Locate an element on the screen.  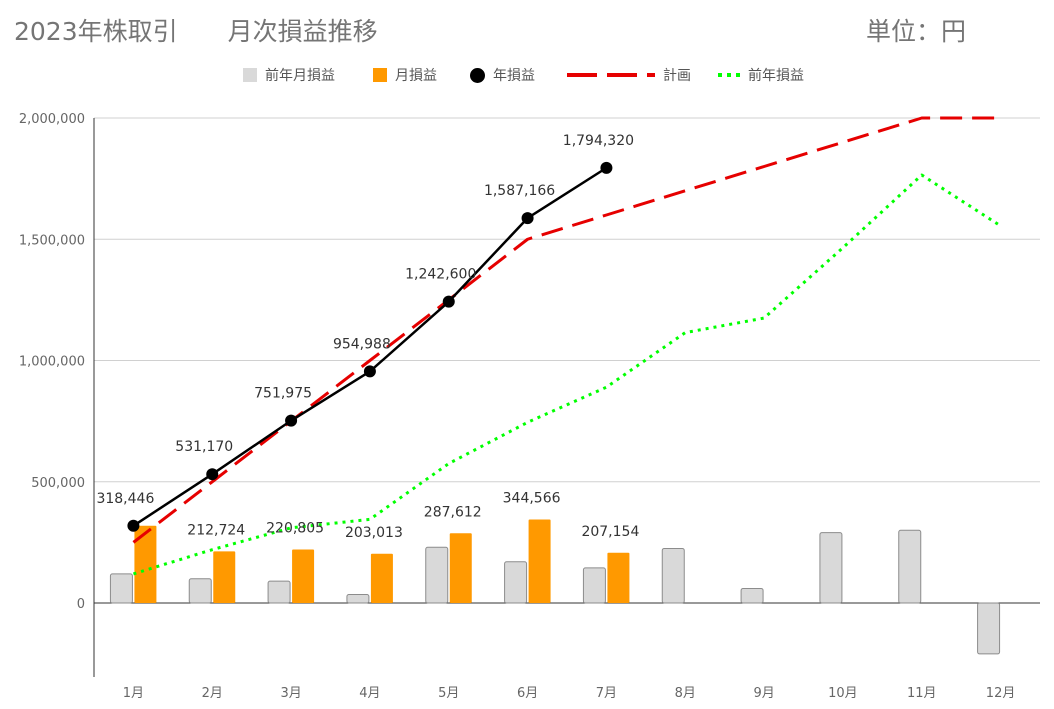
legend-line-prev-year is located at coordinates (729, 75).